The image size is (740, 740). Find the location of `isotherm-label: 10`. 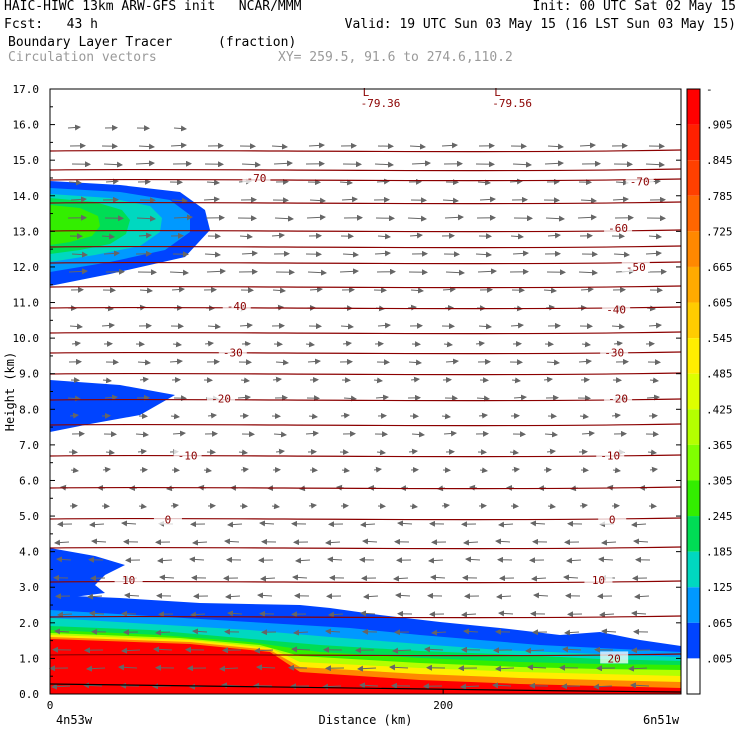

isotherm-label: 10 is located at coordinates (128, 580).